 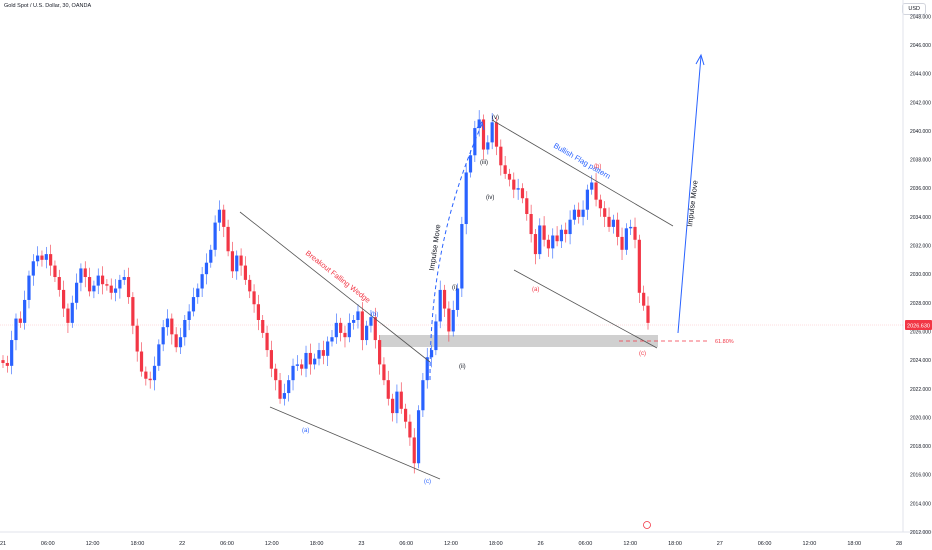 I want to click on impulse-dashed-curve, so click(x=456, y=252).